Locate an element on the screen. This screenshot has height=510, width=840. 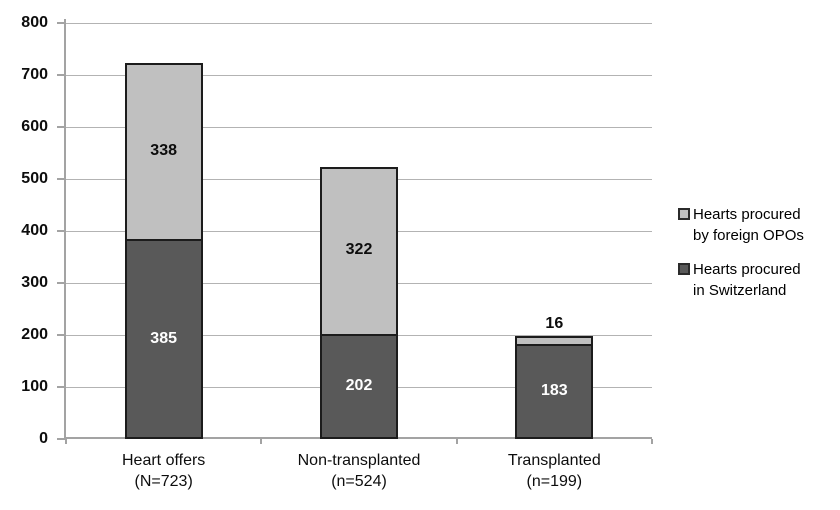
x-category-label-line: Non-transplanted is located at coordinates (359, 460).